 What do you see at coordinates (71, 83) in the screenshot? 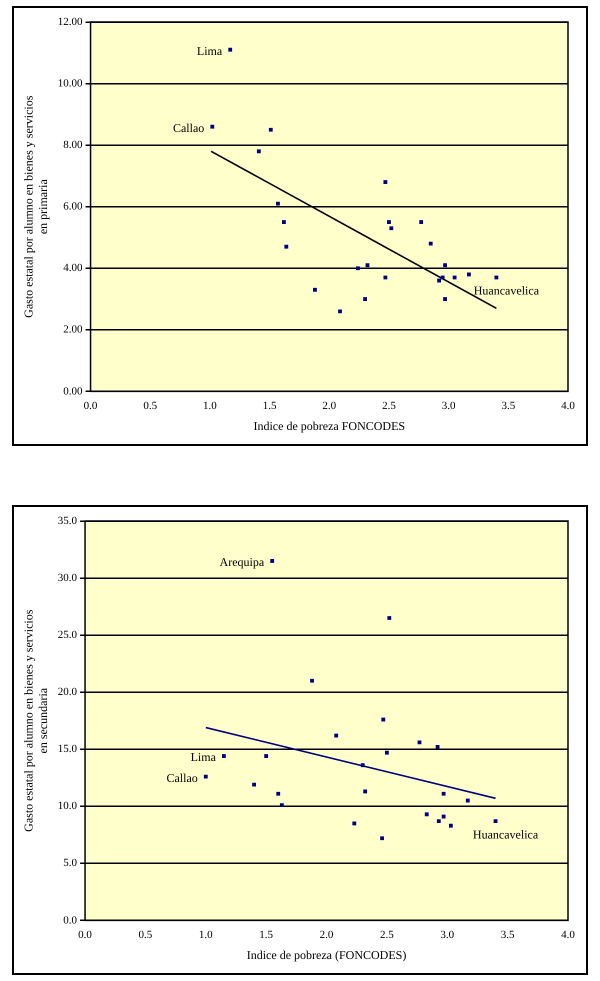
I see `y-tick-label: 10.00` at bounding box center [71, 83].